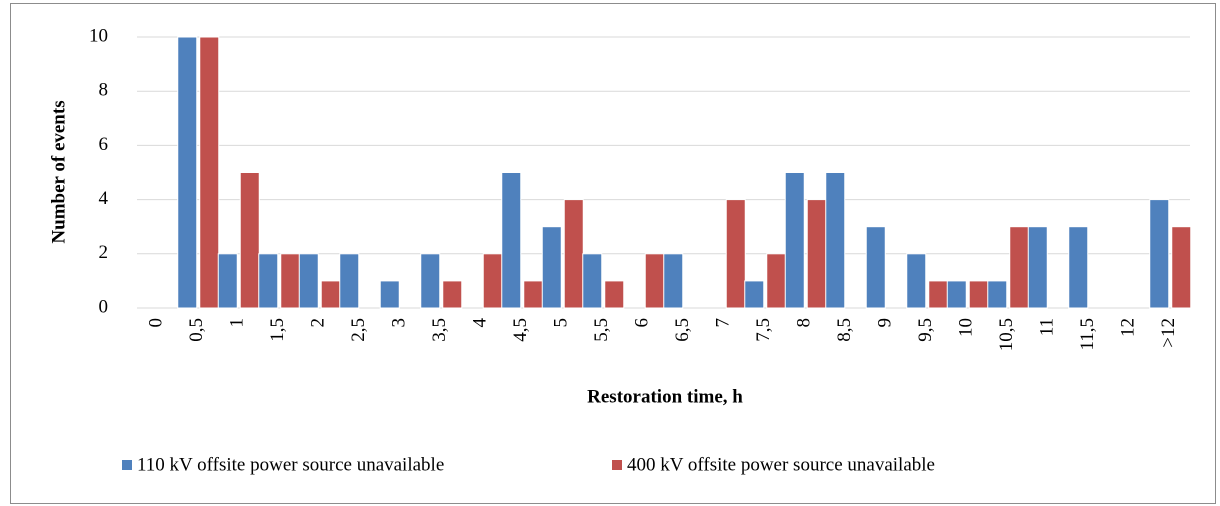 The image size is (1220, 506). What do you see at coordinates (682, 330) in the screenshot?
I see `x-tick-label: 6,5` at bounding box center [682, 330].